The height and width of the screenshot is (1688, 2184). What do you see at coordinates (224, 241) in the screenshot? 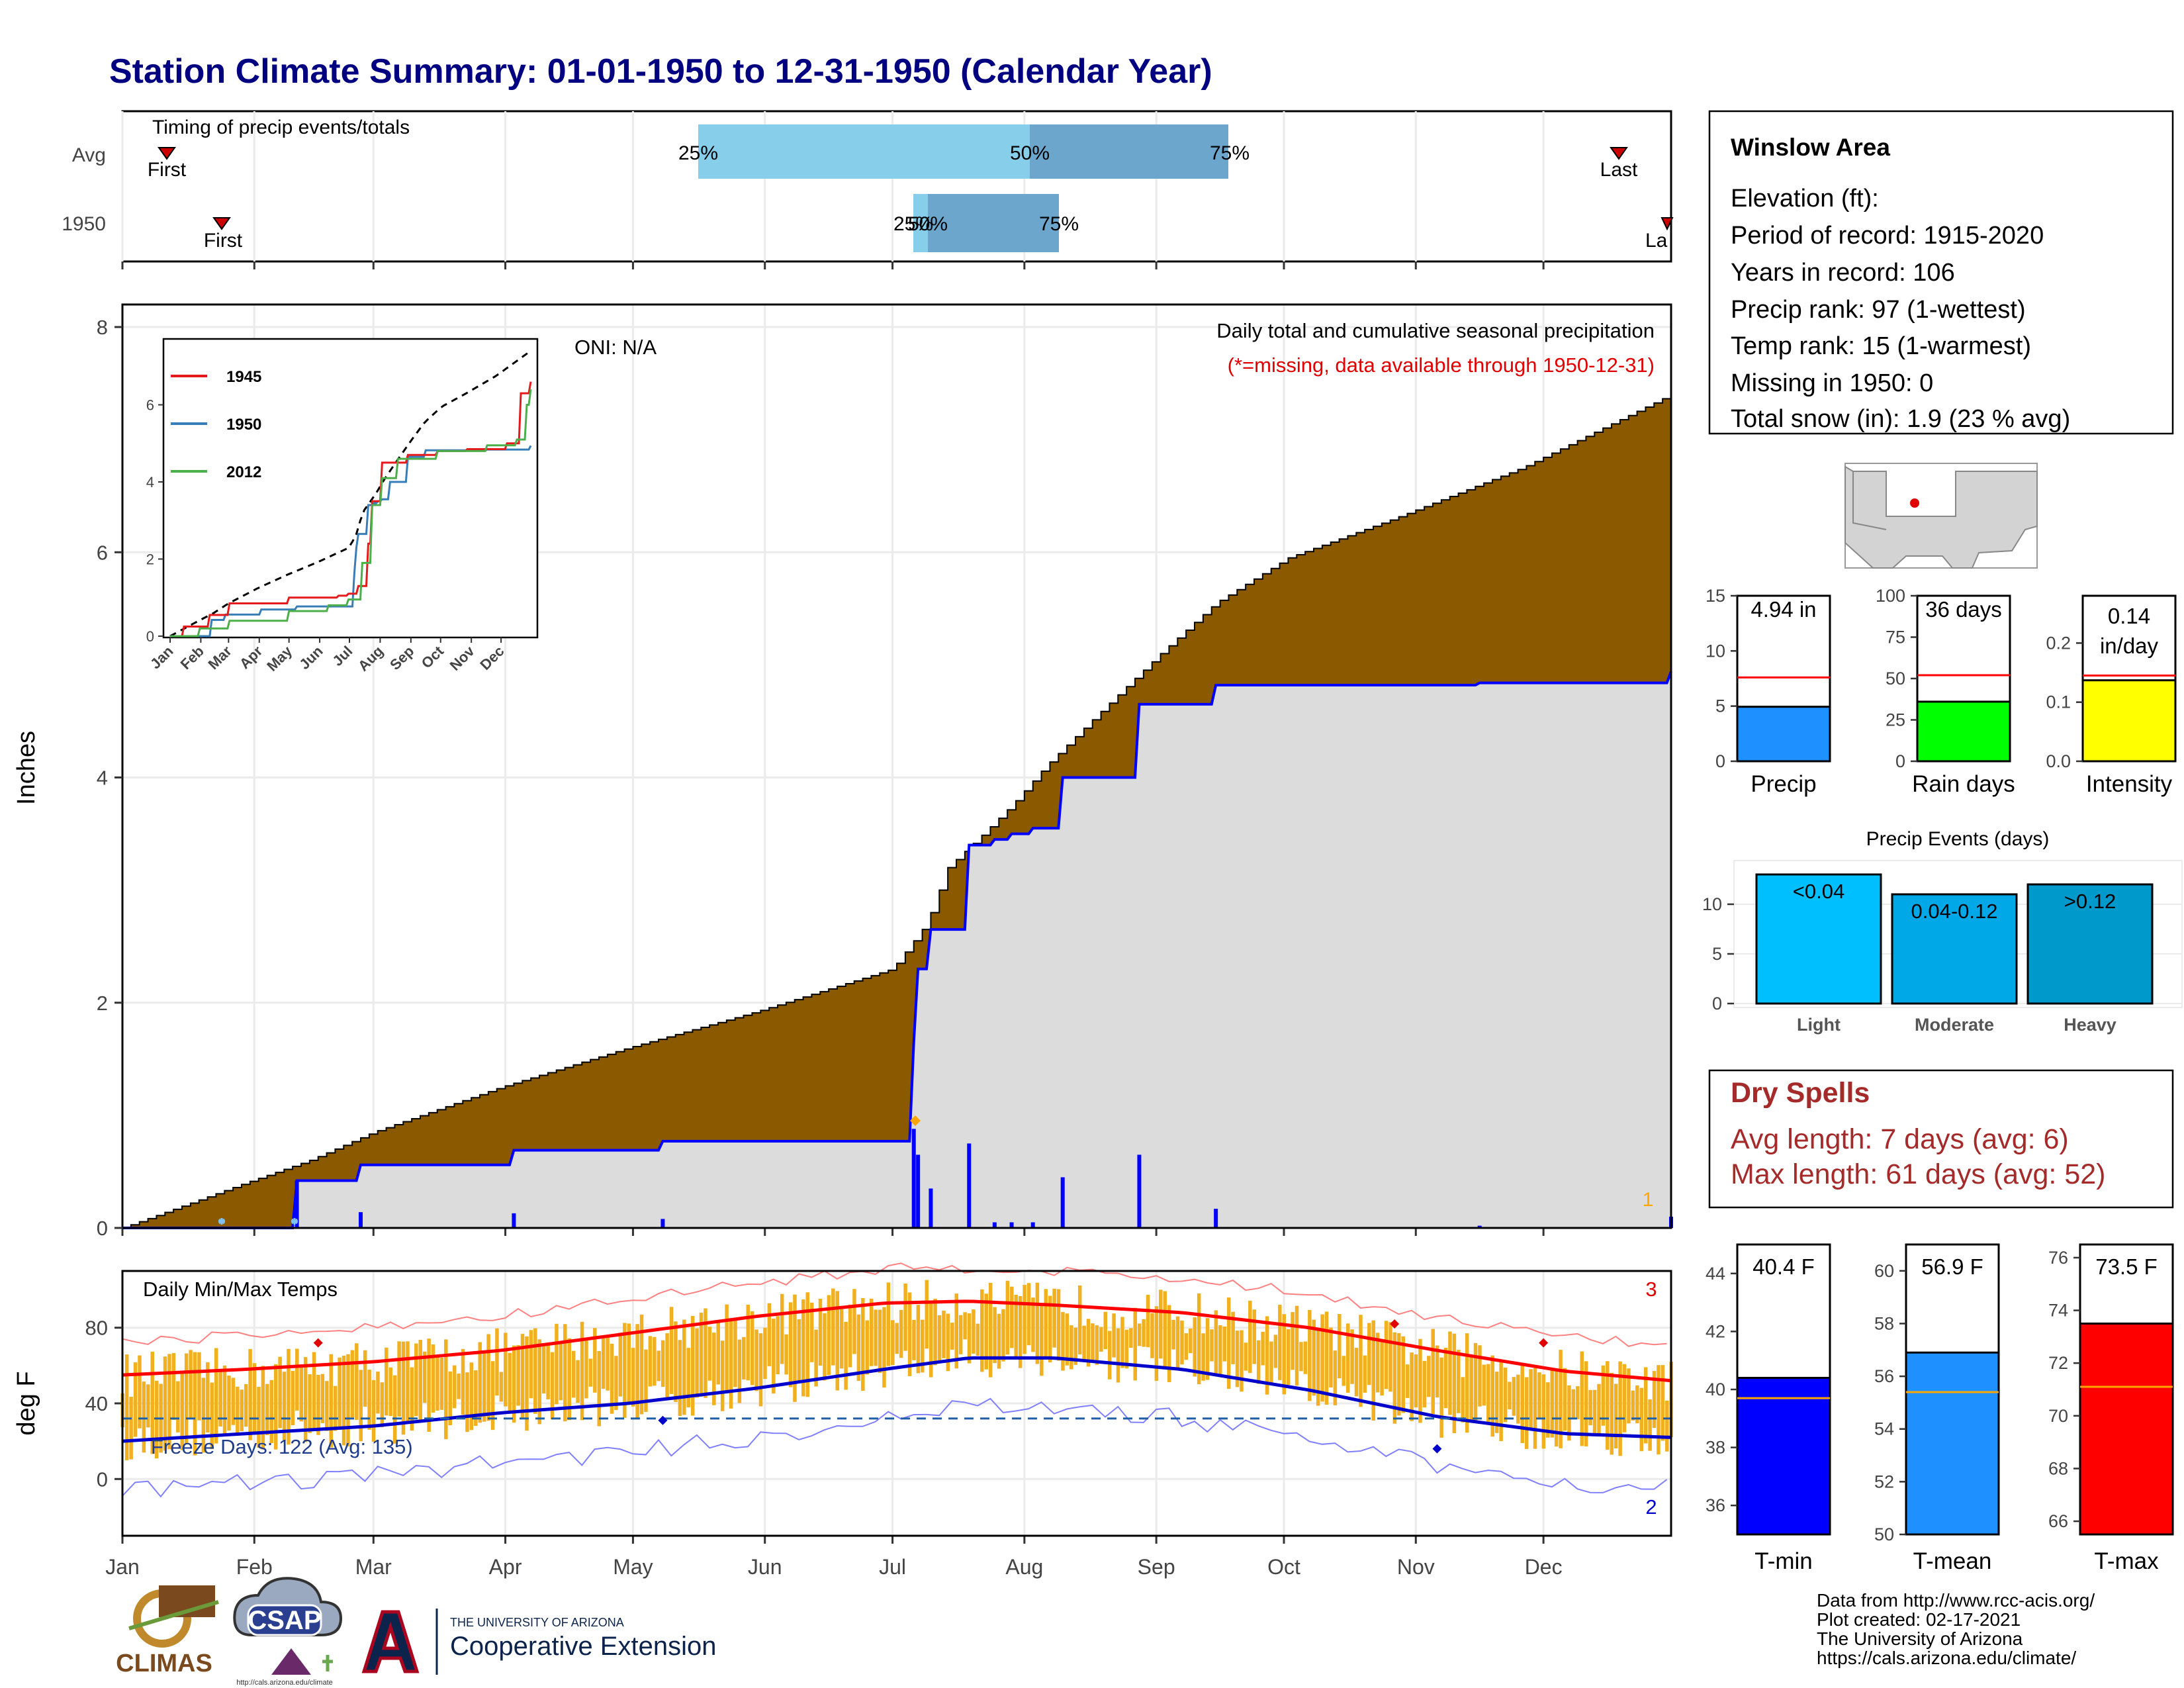
I see `year-first-label: First` at bounding box center [224, 241].